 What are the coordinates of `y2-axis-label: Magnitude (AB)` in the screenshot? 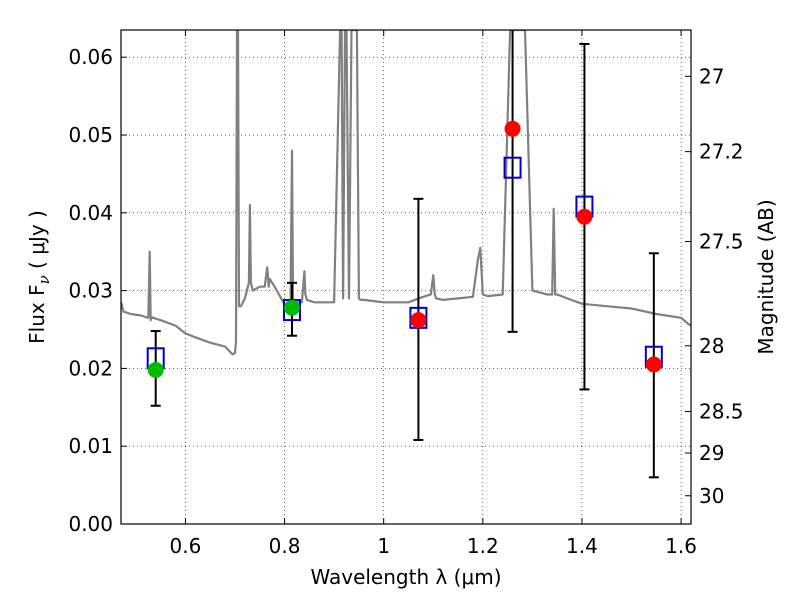 It's located at (766, 276).